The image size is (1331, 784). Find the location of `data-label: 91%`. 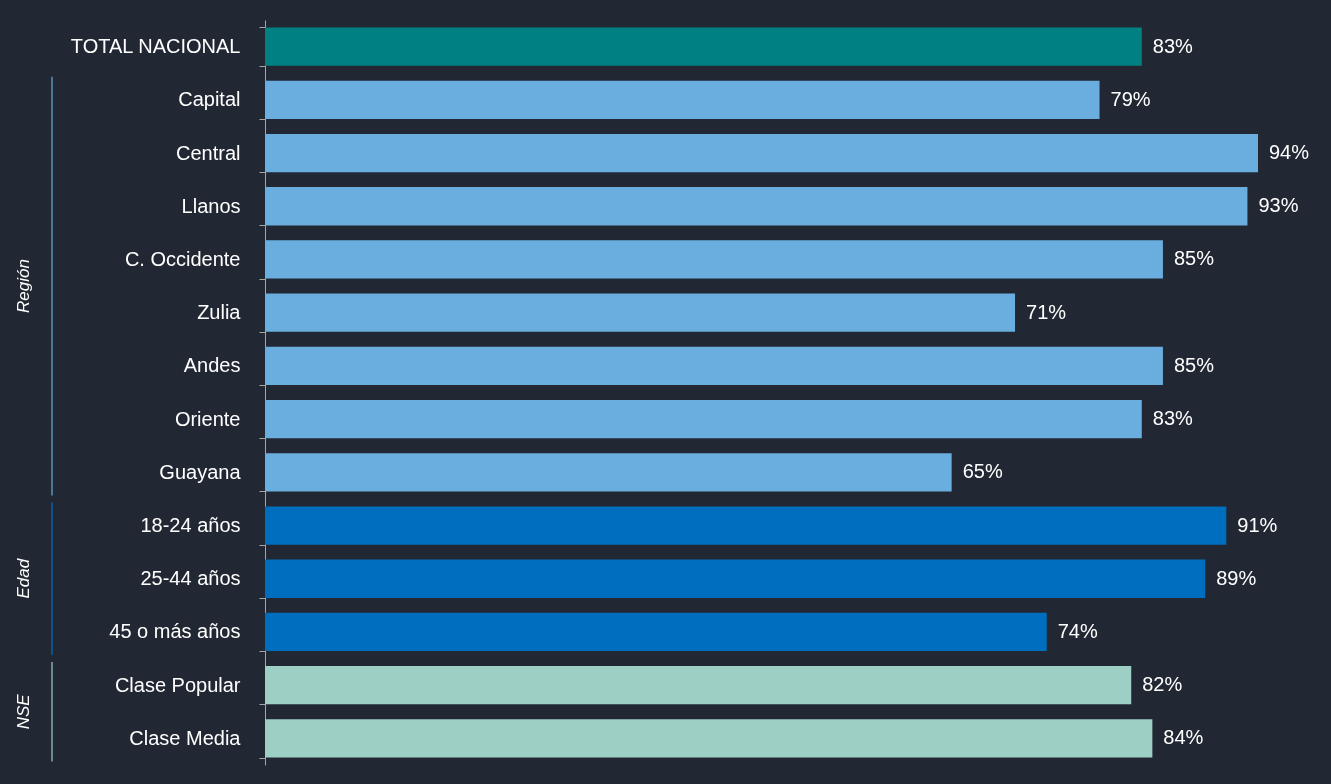

data-label: 91% is located at coordinates (1257, 524).